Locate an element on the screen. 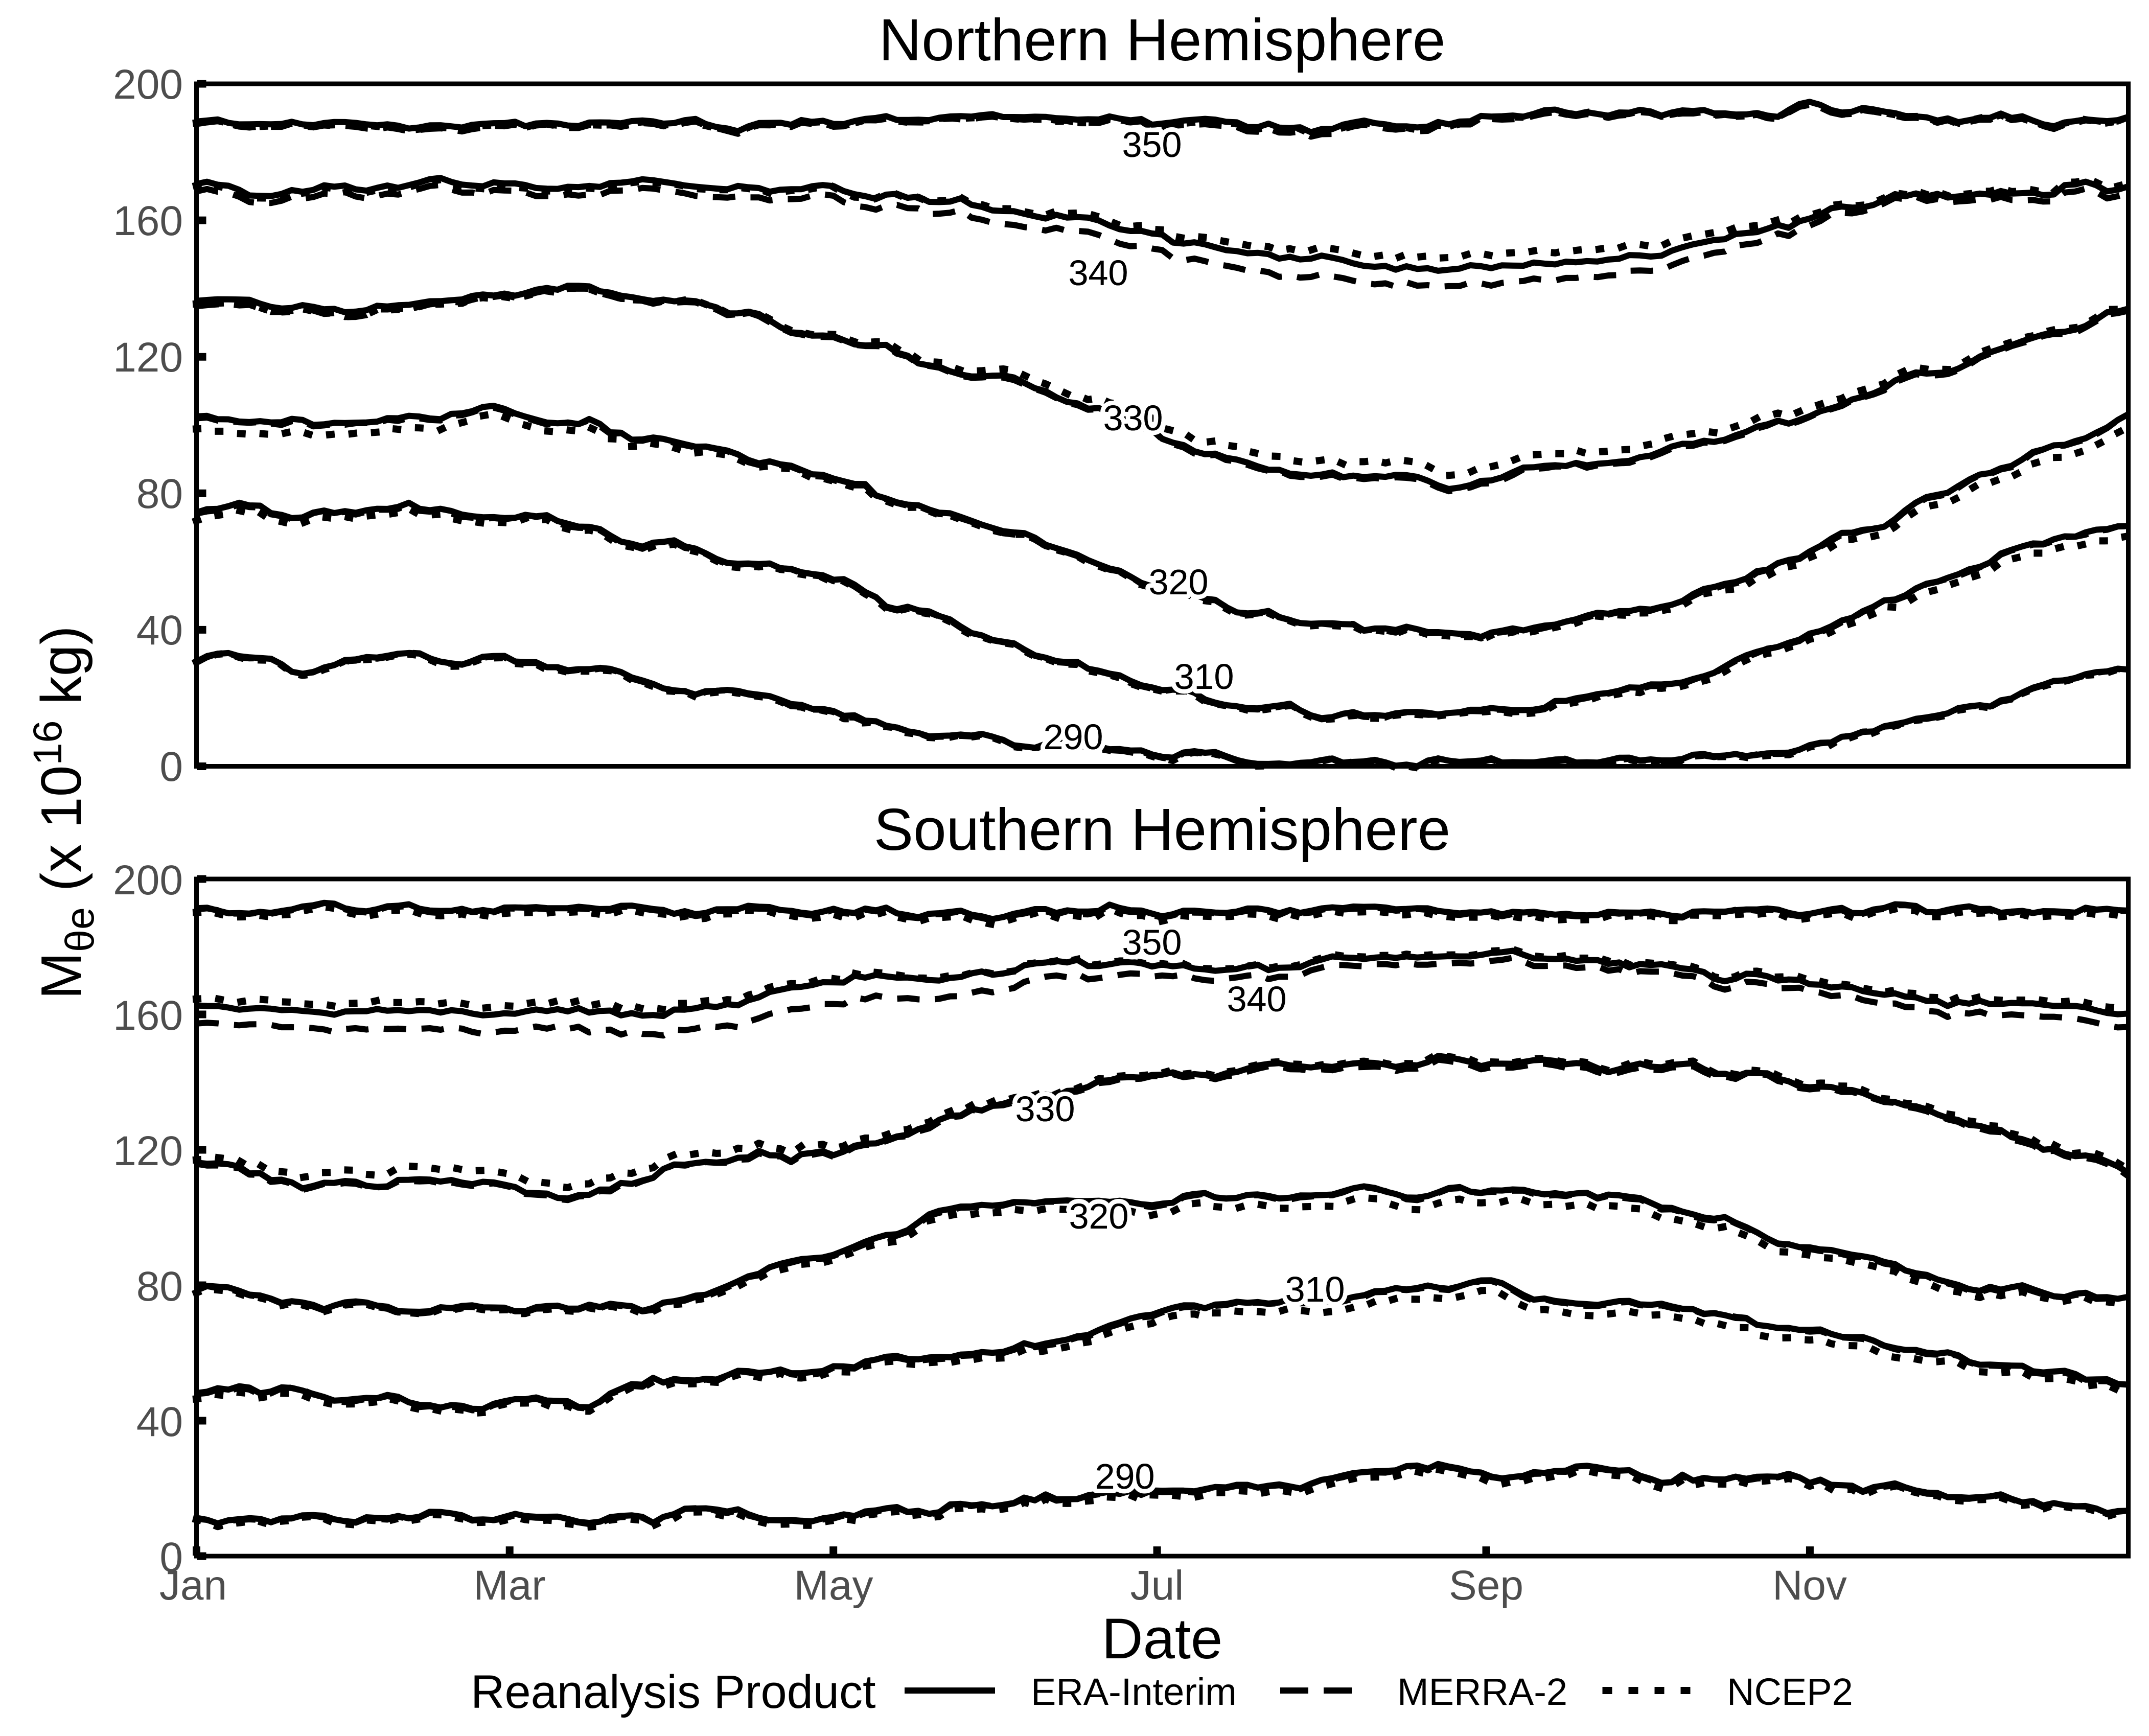 The image size is (2149, 1736). svg-text: May is located at coordinates (833, 1585).